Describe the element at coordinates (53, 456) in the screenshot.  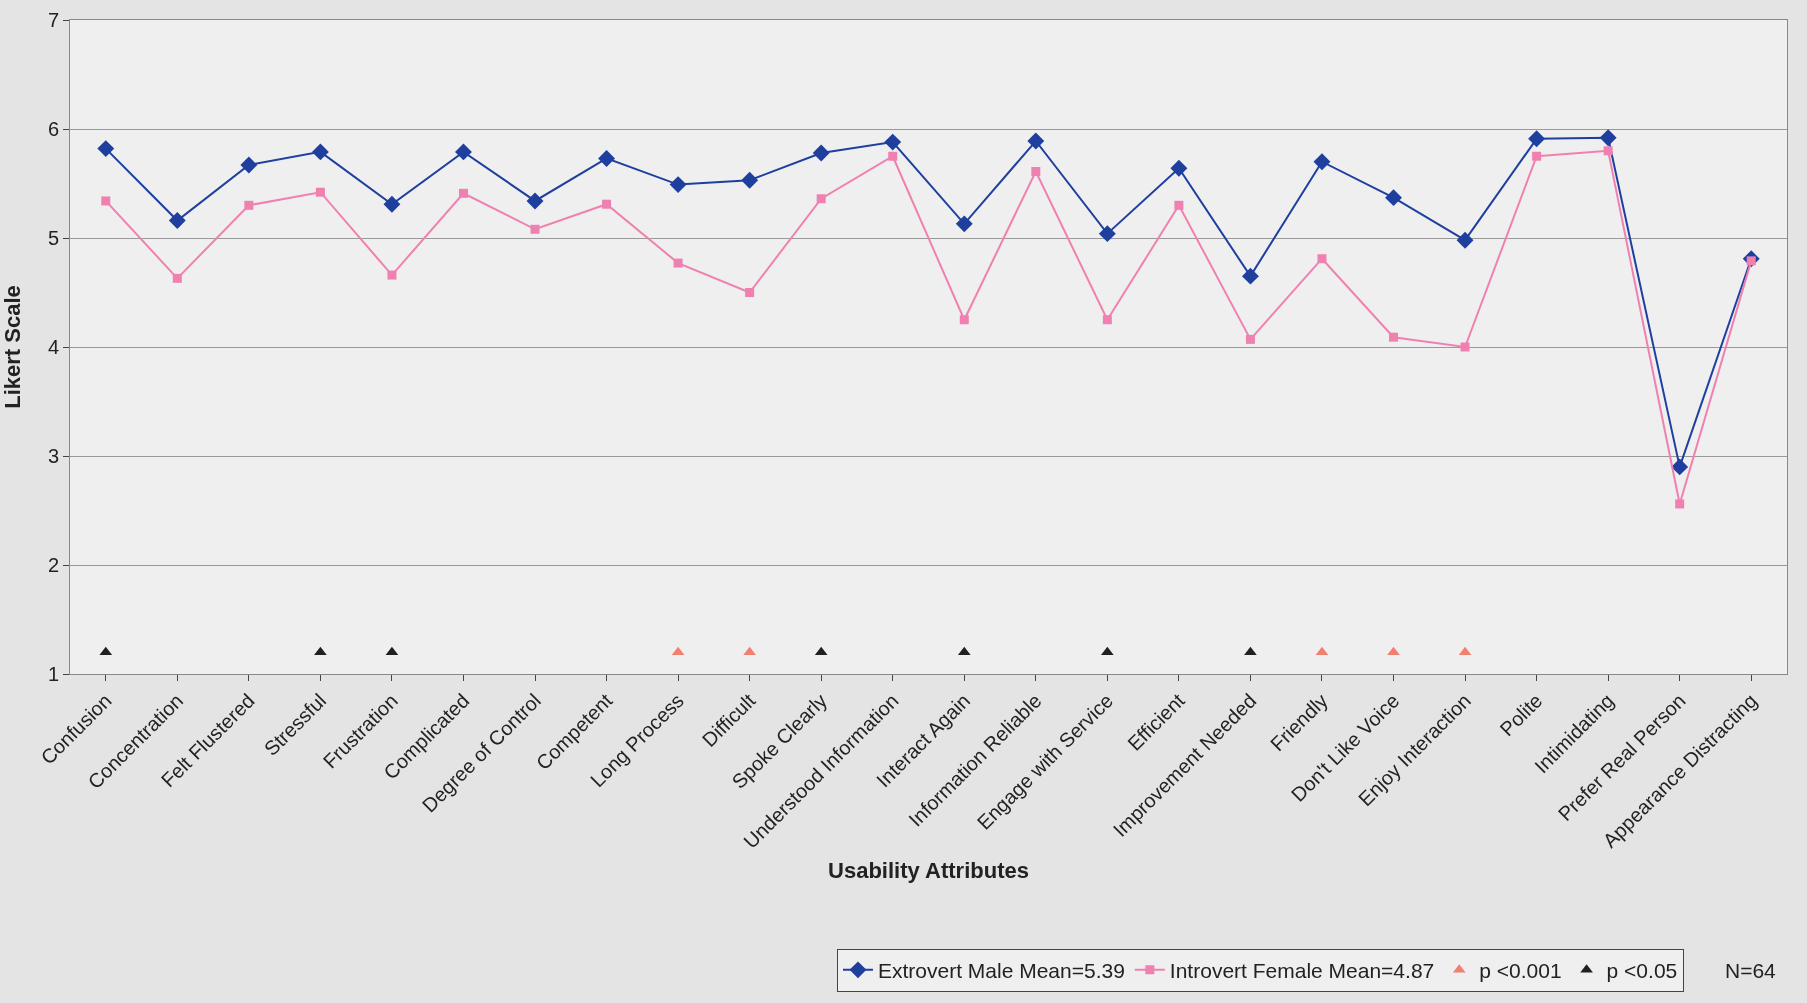
I see `y-tick-label: 3` at that location.